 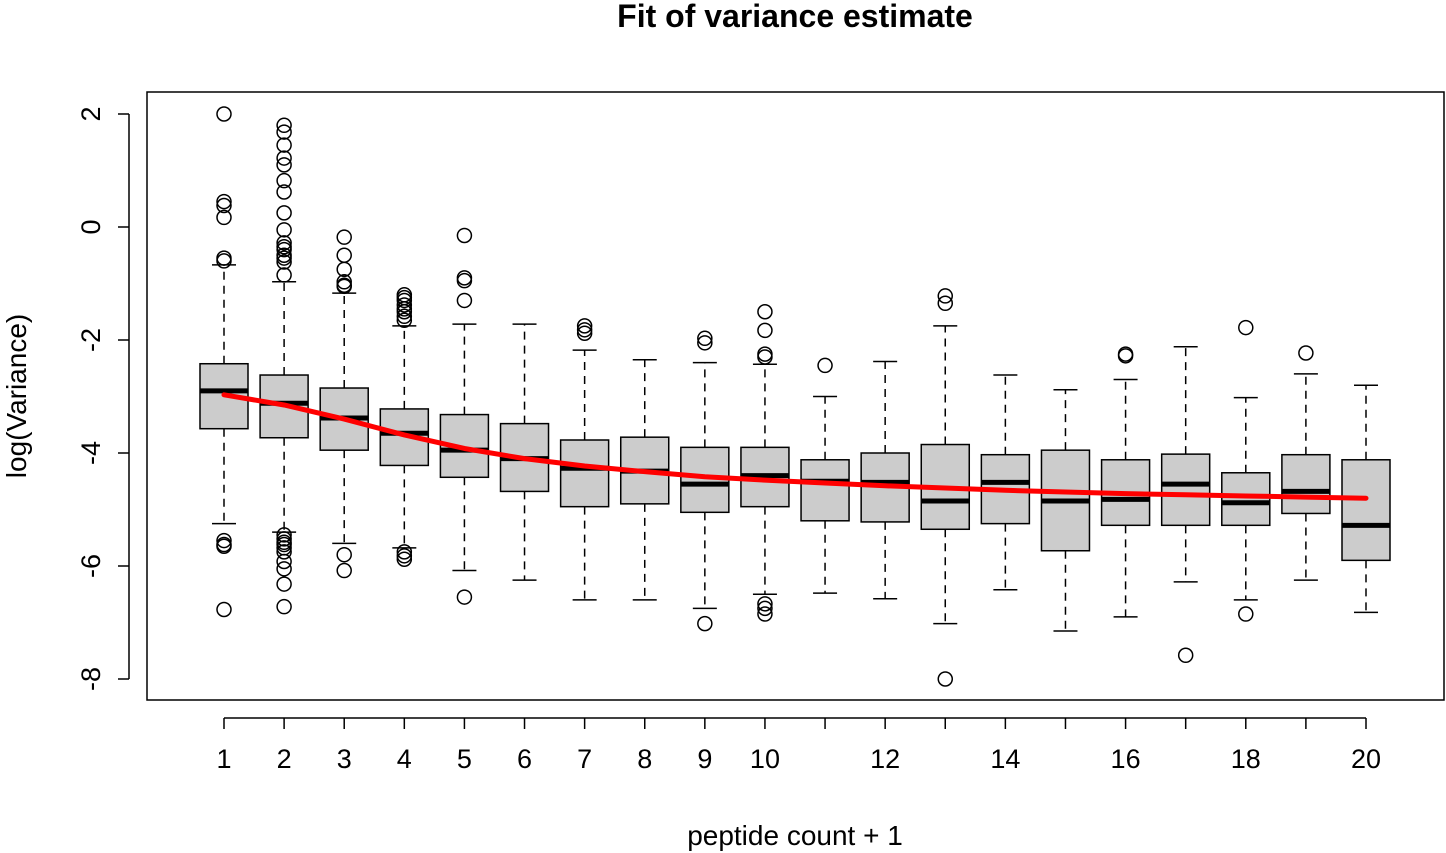 What do you see at coordinates (798, 745) in the screenshot?
I see `x-axis: 1 2 3 4 5 6 7 8 9 10 12 14 16 18 20` at bounding box center [798, 745].